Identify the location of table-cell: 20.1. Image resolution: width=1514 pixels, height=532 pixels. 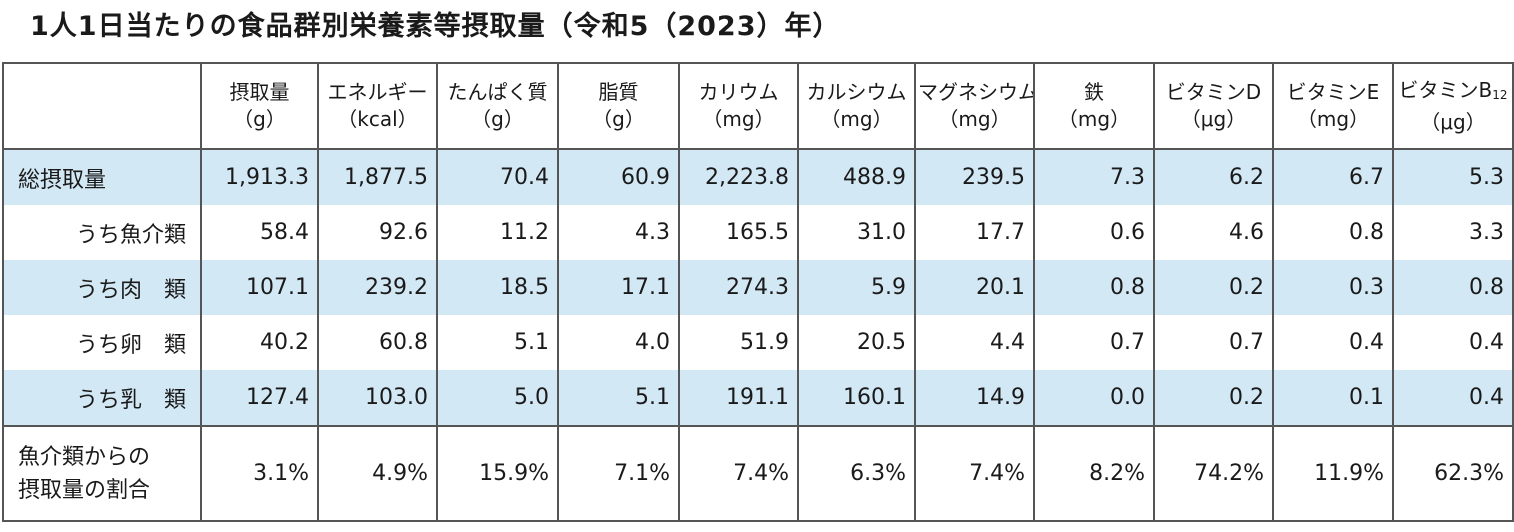
(974, 287).